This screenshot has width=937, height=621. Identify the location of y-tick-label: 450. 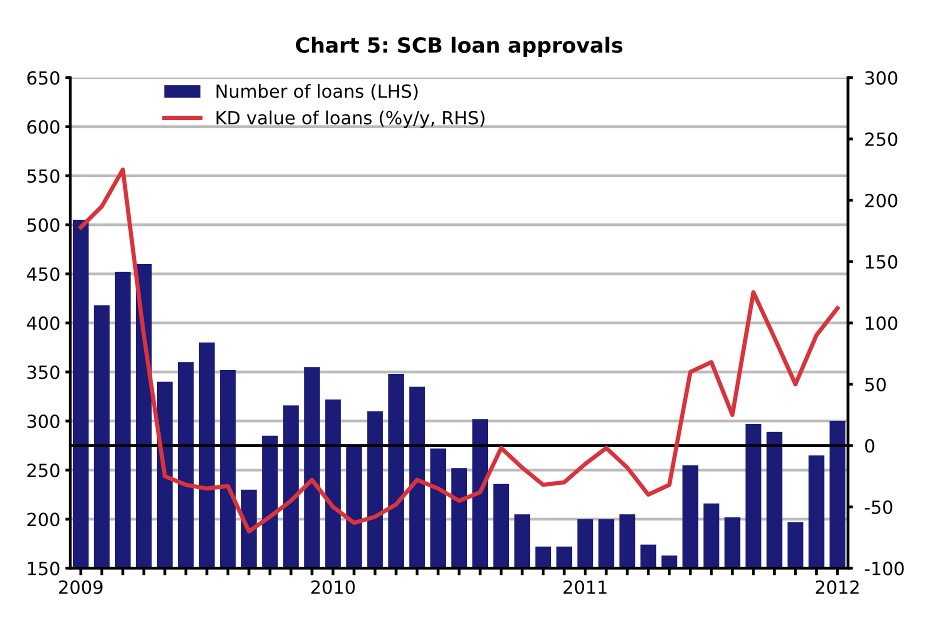
(43, 274).